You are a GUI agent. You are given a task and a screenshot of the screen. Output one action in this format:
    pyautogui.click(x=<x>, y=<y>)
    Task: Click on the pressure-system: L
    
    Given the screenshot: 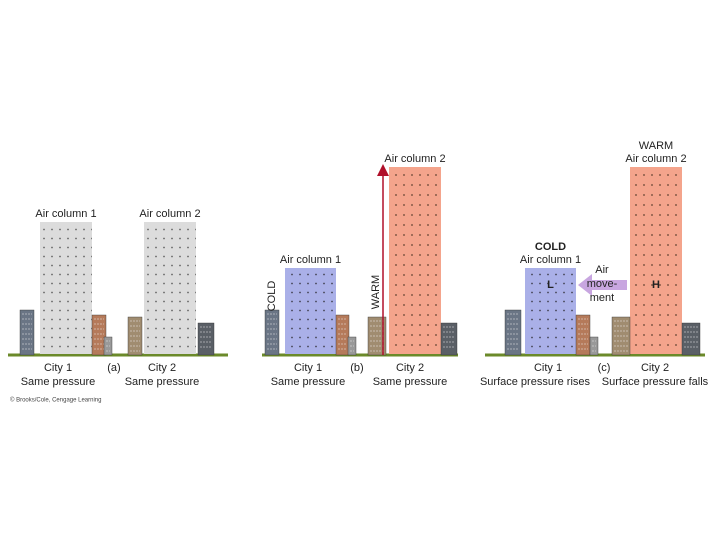 What is the action you would take?
    pyautogui.click(x=550, y=285)
    